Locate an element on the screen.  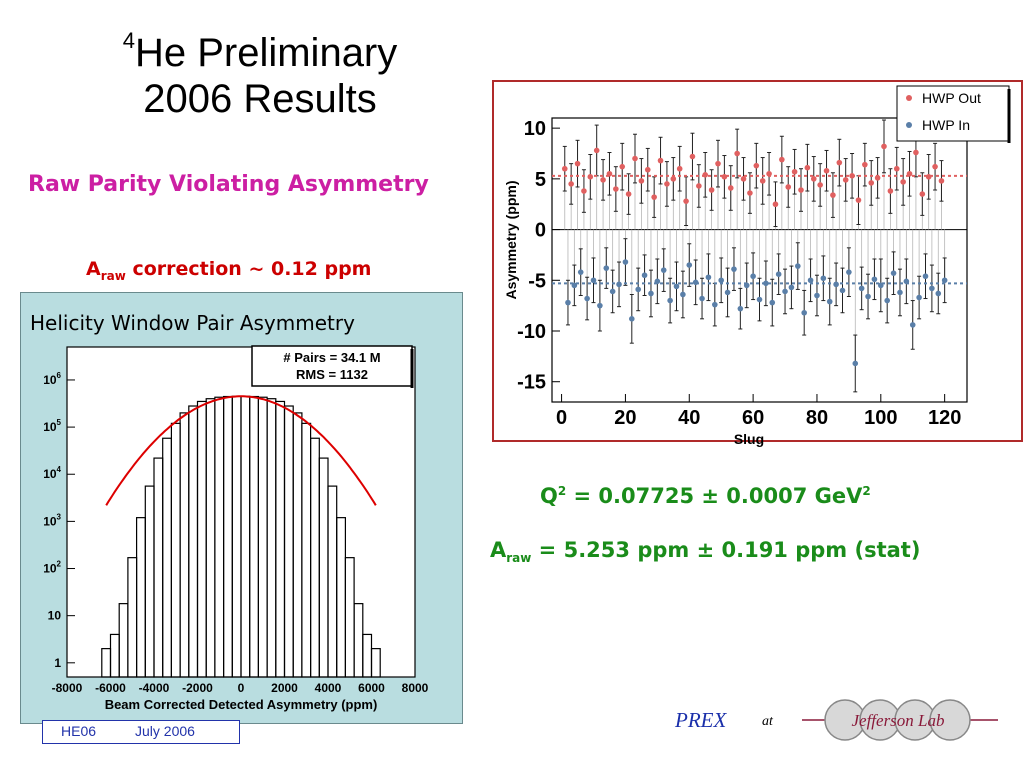
araw-result: Araw = 5.253 ppm ± 0.191 ppm (stat) is located at coordinates (705, 551).